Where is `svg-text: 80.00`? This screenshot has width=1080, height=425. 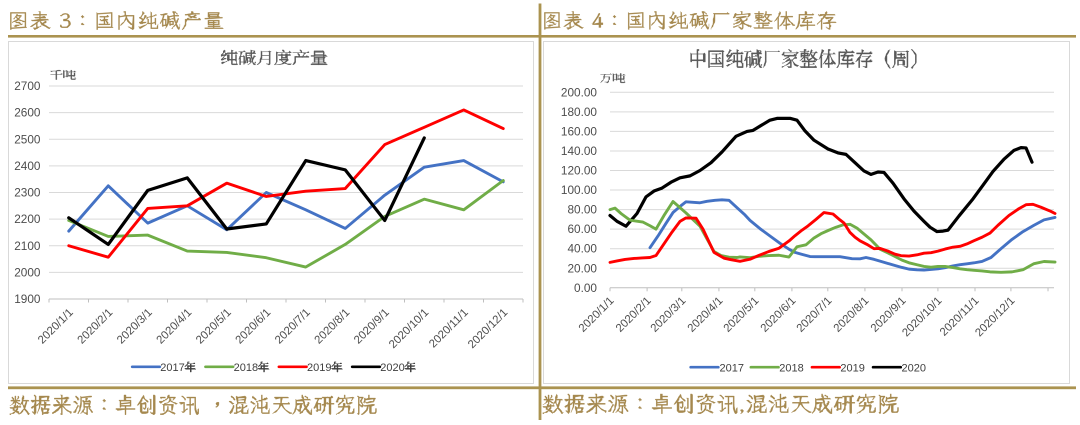 svg-text: 80.00 is located at coordinates (582, 210).